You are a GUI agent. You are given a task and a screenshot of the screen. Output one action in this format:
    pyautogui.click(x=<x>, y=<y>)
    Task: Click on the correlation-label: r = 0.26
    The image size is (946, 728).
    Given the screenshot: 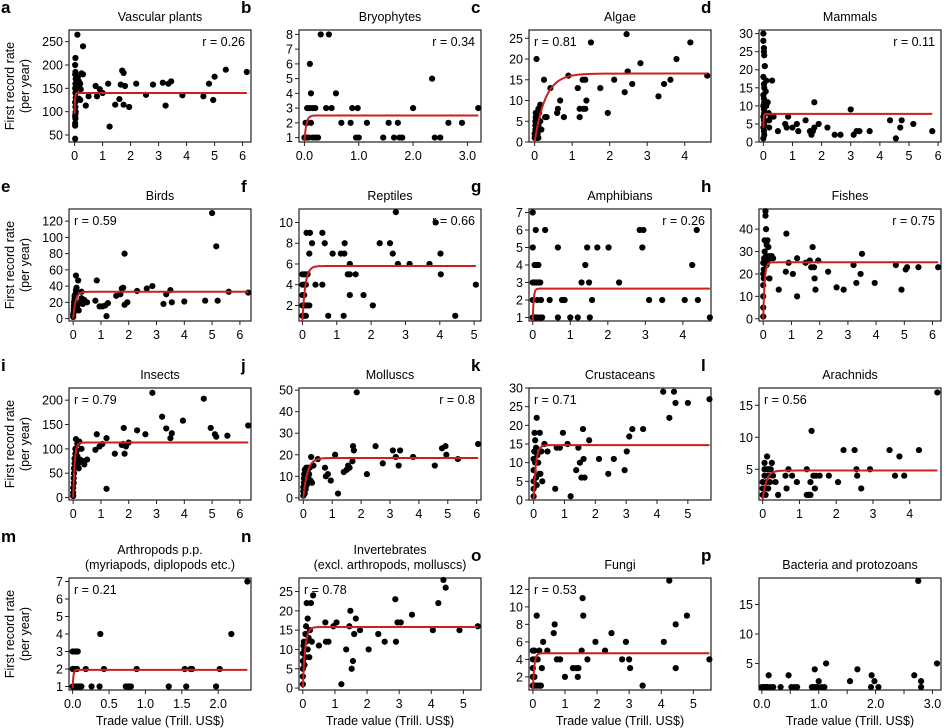 What is the action you would take?
    pyautogui.click(x=223, y=42)
    